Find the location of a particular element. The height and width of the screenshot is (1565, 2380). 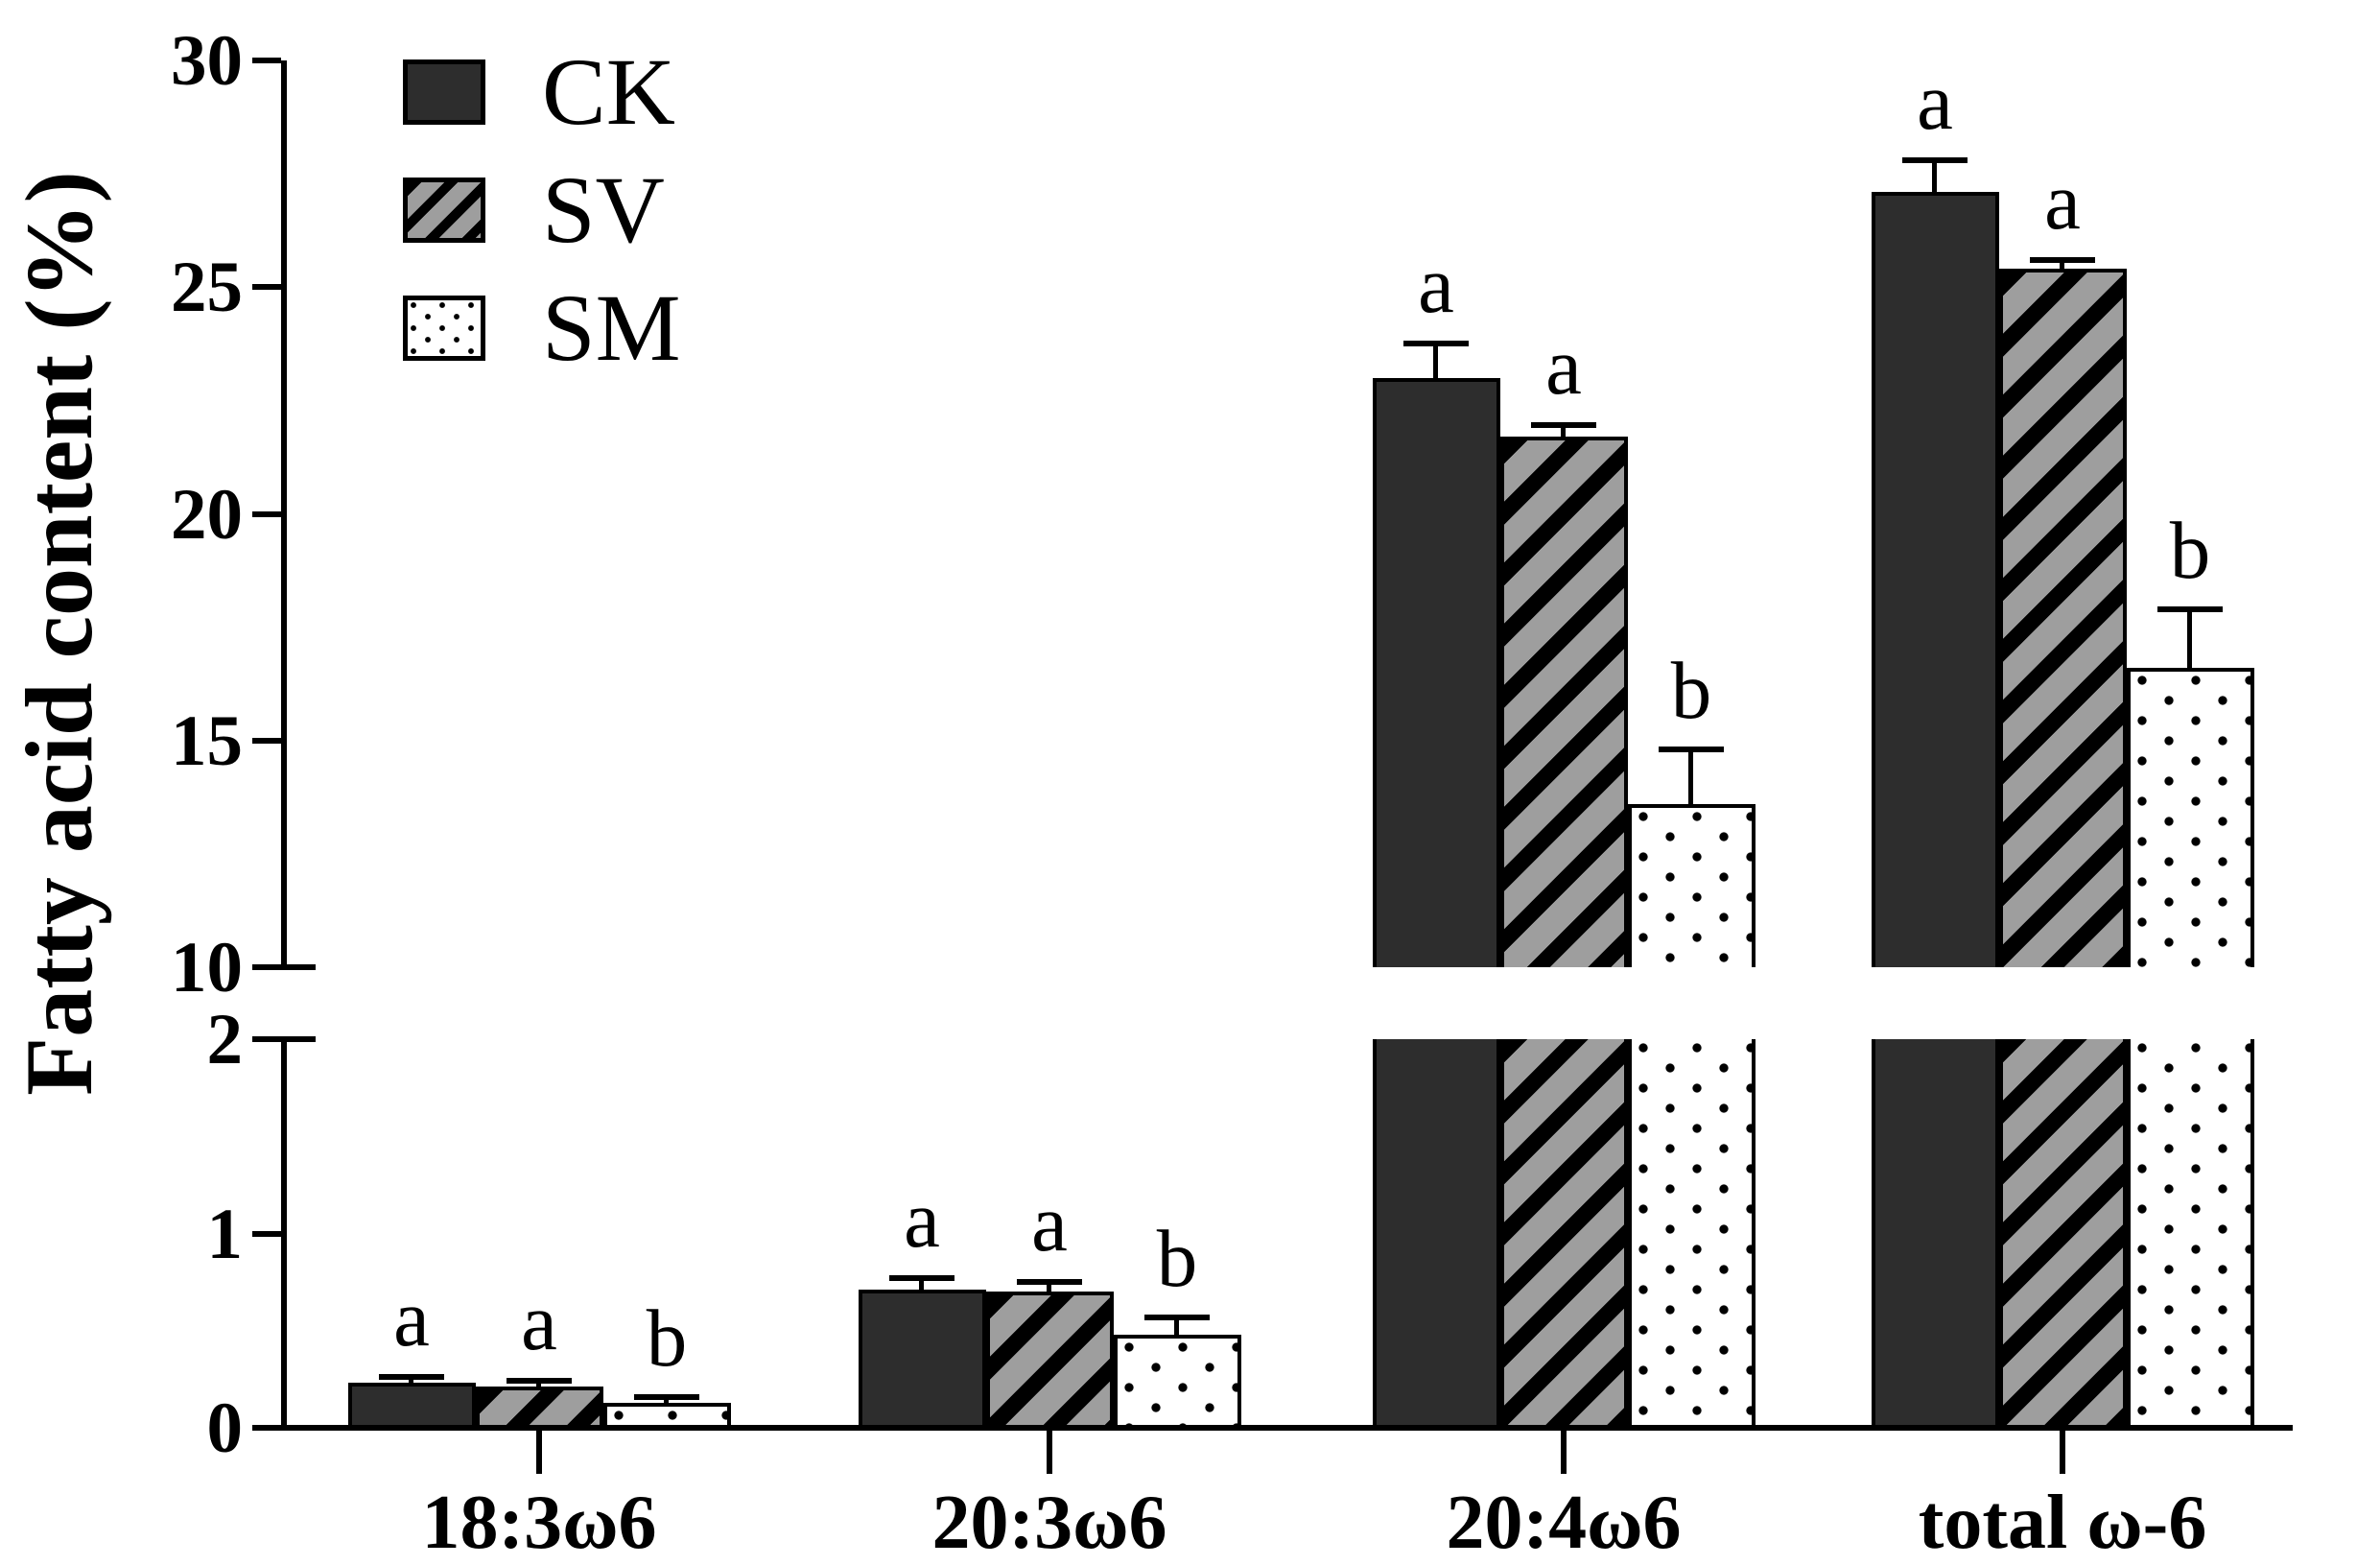

legend-swatch-sm is located at coordinates (444, 328).